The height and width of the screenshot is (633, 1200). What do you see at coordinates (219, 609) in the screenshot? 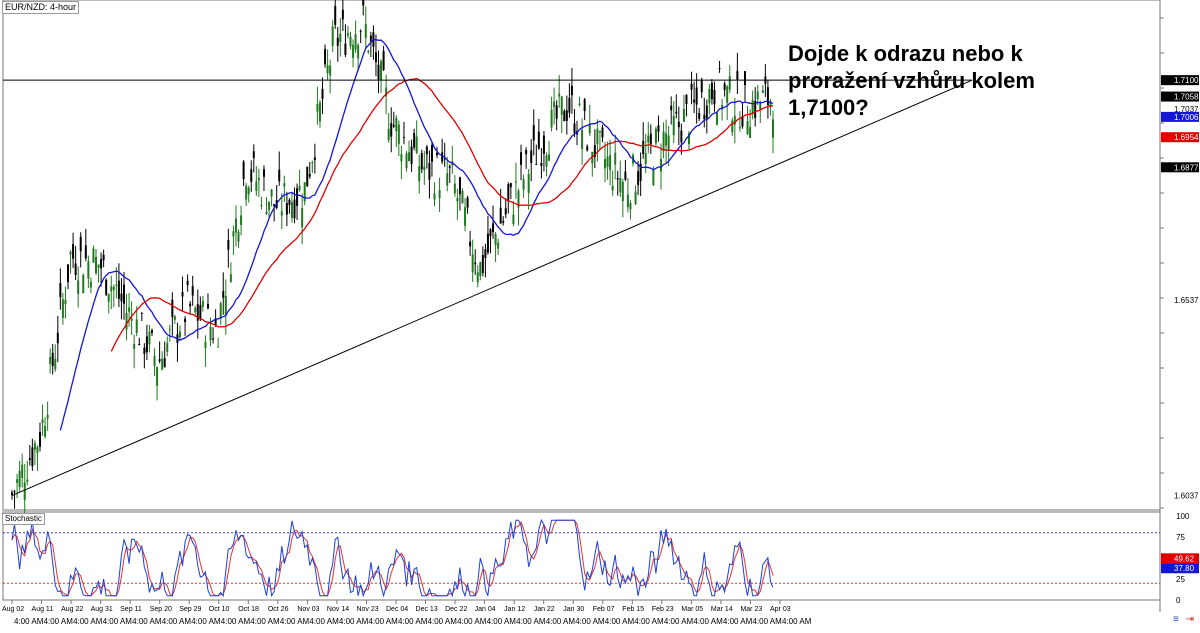
I see `date-label-7: Oct 10` at bounding box center [219, 609].